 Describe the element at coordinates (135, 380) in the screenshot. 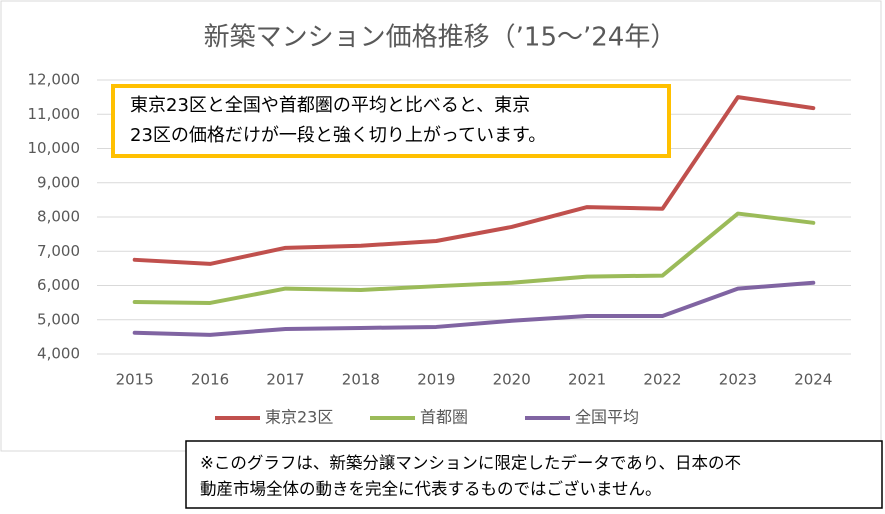

I see `x-tick-label: 2015` at that location.